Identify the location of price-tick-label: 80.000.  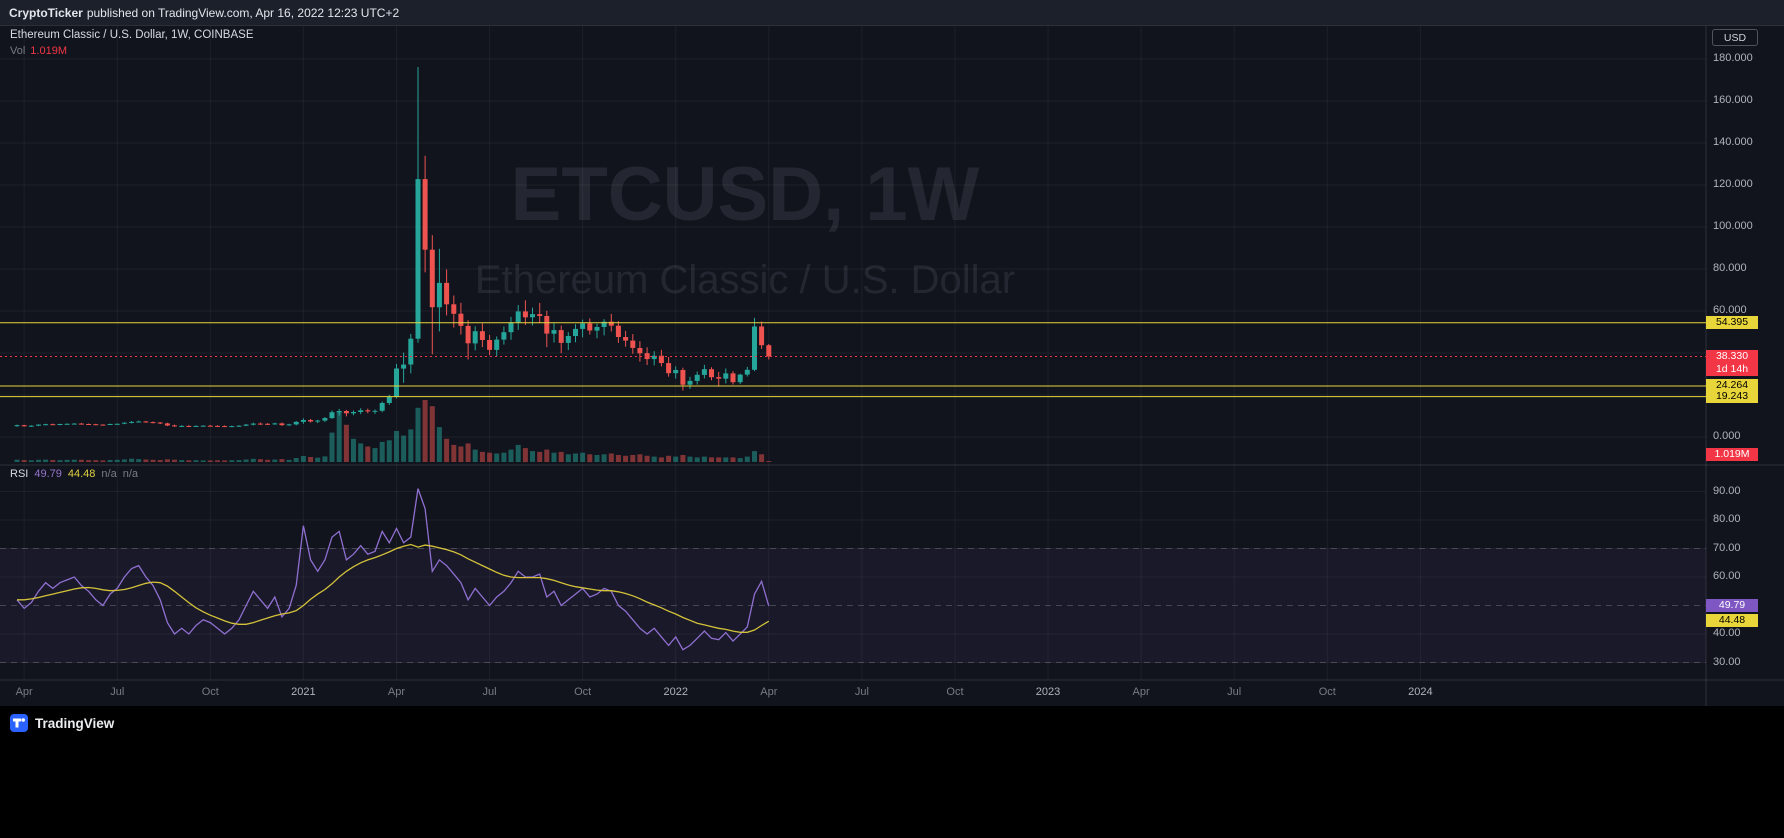
(1730, 268).